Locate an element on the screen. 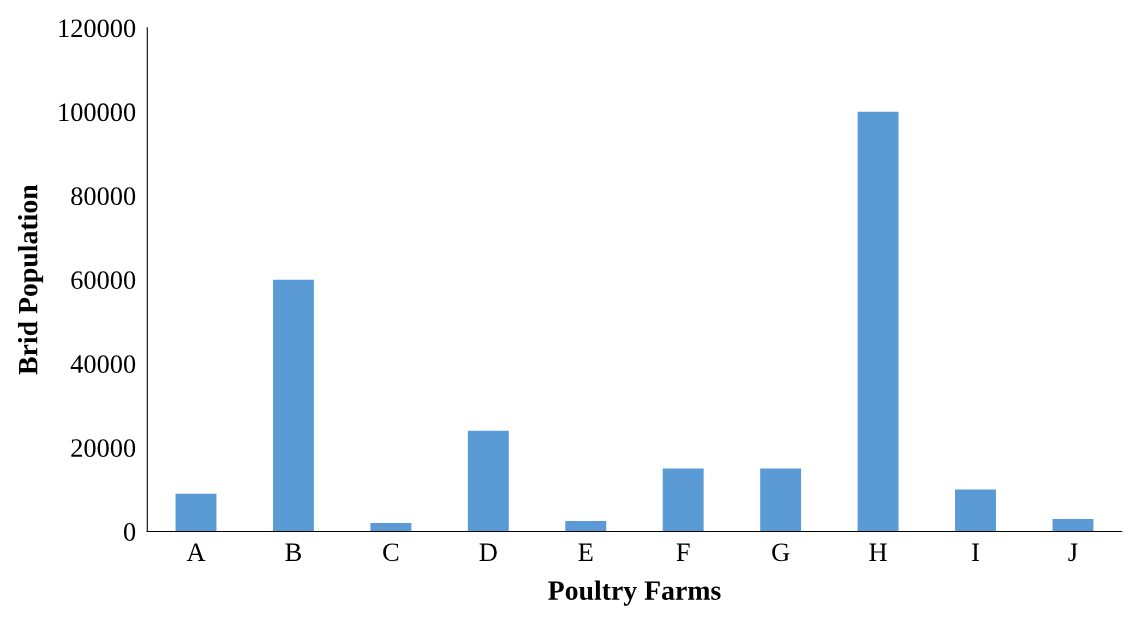 The height and width of the screenshot is (618, 1133). y-tick-label: 40000 is located at coordinates (103, 364).